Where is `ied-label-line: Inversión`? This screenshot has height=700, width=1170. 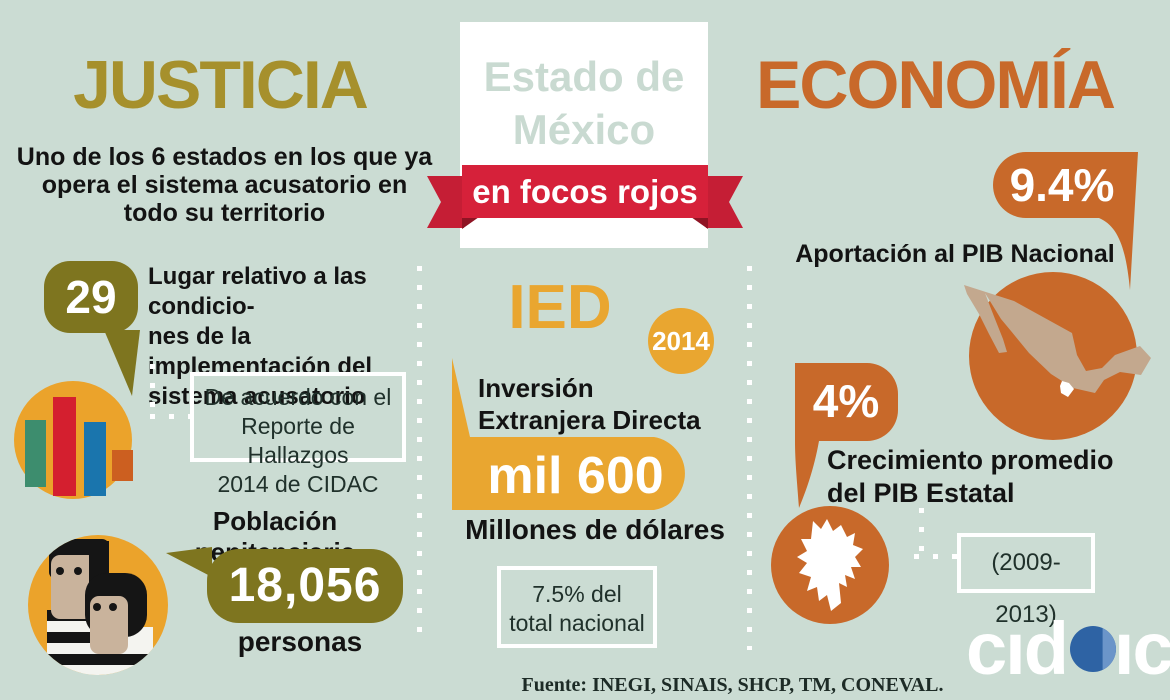 ied-label-line: Inversión is located at coordinates (536, 388).